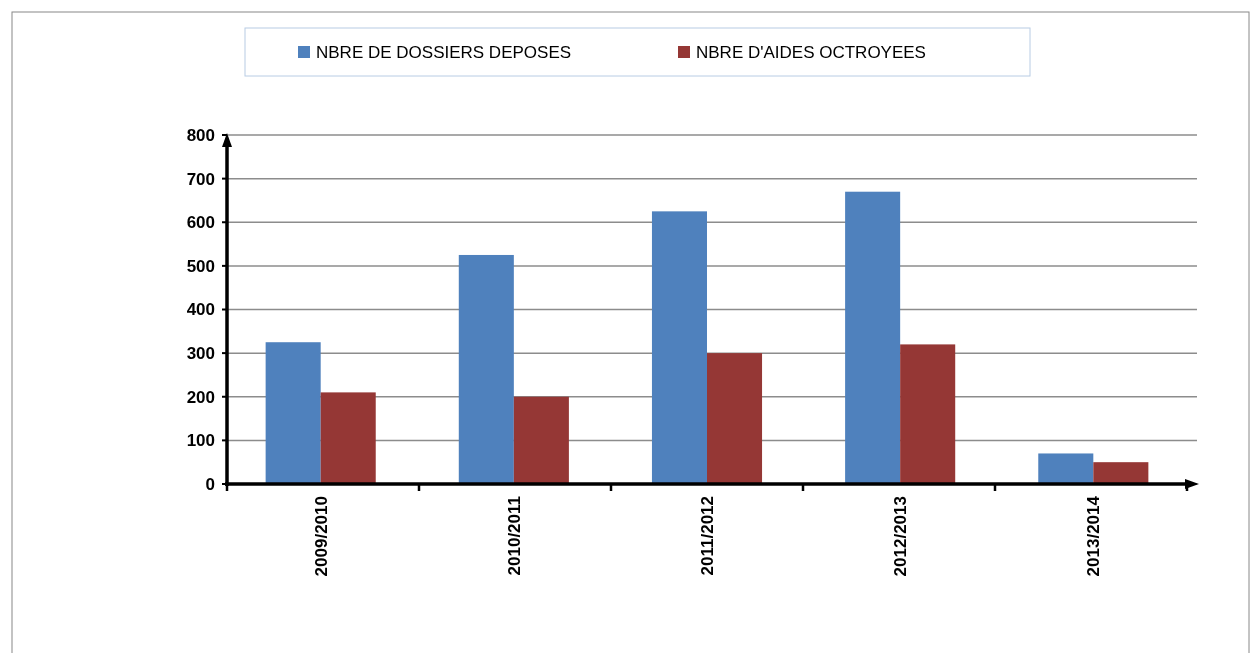 This screenshot has width=1251, height=653. I want to click on y-tick-label: 0, so click(210, 484).